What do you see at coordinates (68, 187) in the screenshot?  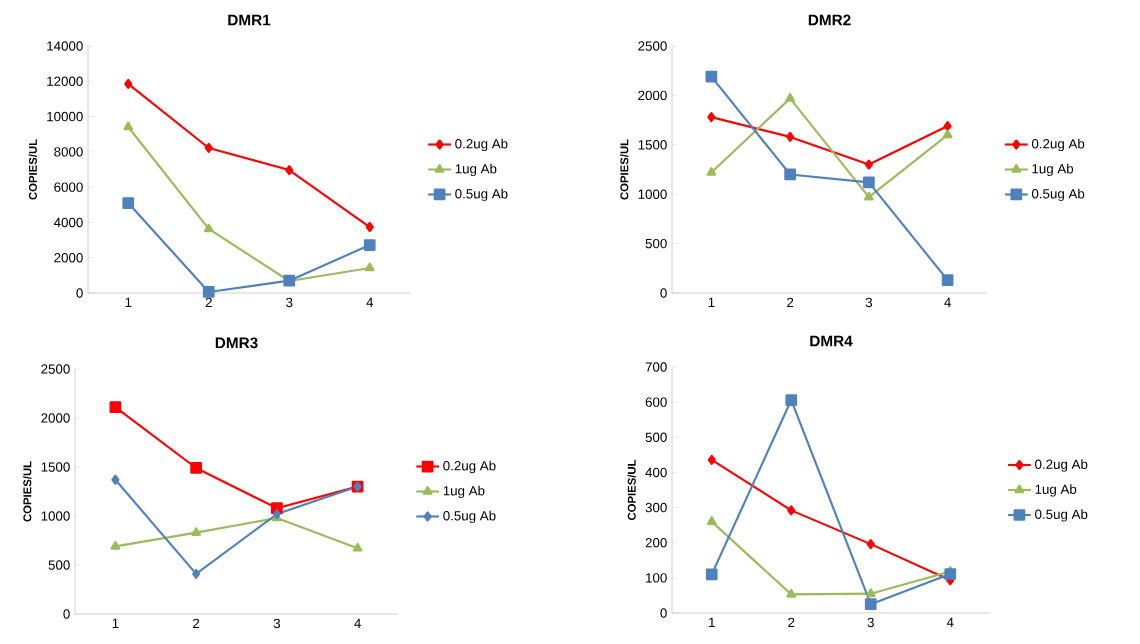 I see `y-tick-label: 6000` at bounding box center [68, 187].